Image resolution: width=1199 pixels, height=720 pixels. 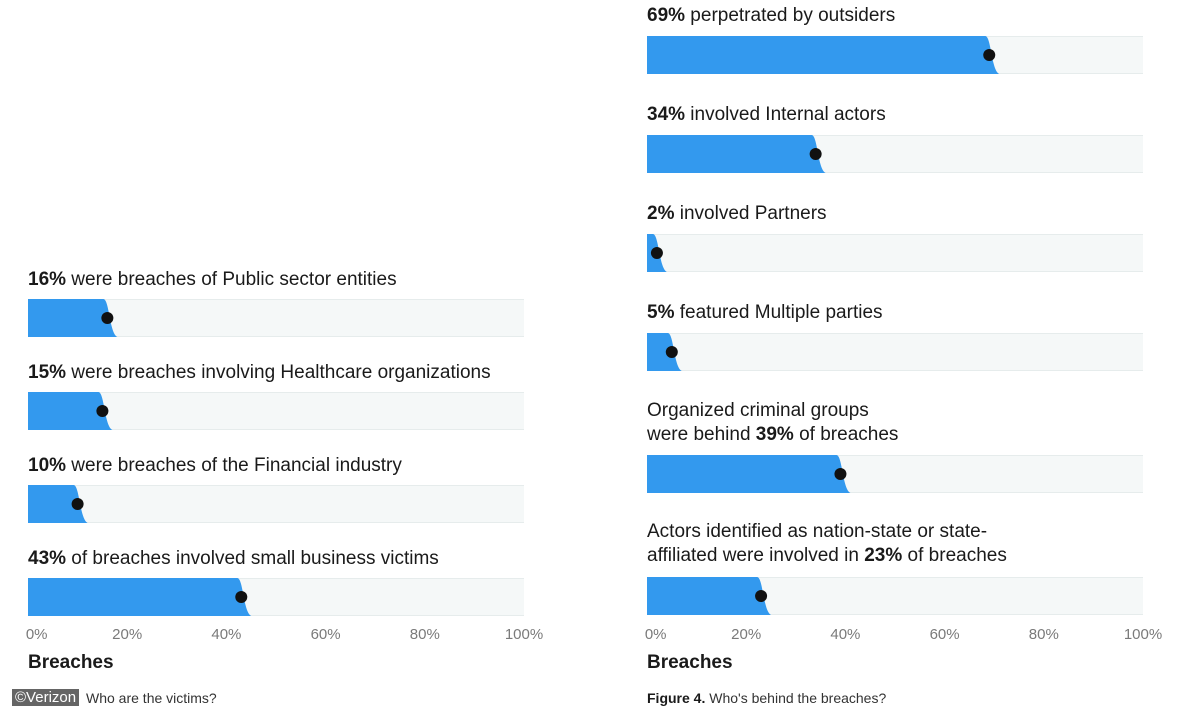 What do you see at coordinates (47, 465) in the screenshot?
I see `bar-label-value: 10%` at bounding box center [47, 465].